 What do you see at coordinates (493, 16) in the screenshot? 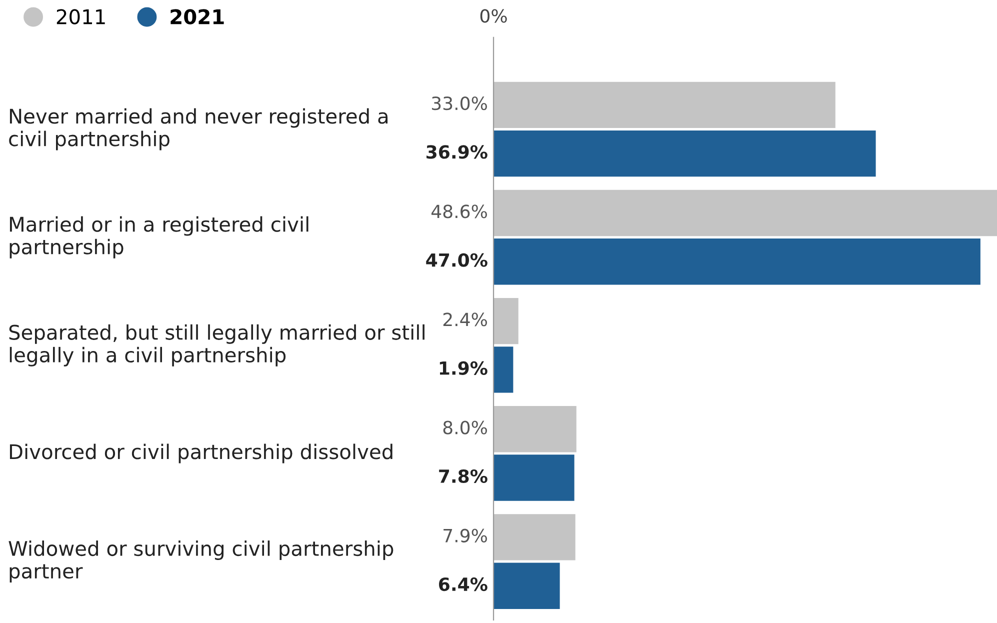
I see `text: 0%` at bounding box center [493, 16].